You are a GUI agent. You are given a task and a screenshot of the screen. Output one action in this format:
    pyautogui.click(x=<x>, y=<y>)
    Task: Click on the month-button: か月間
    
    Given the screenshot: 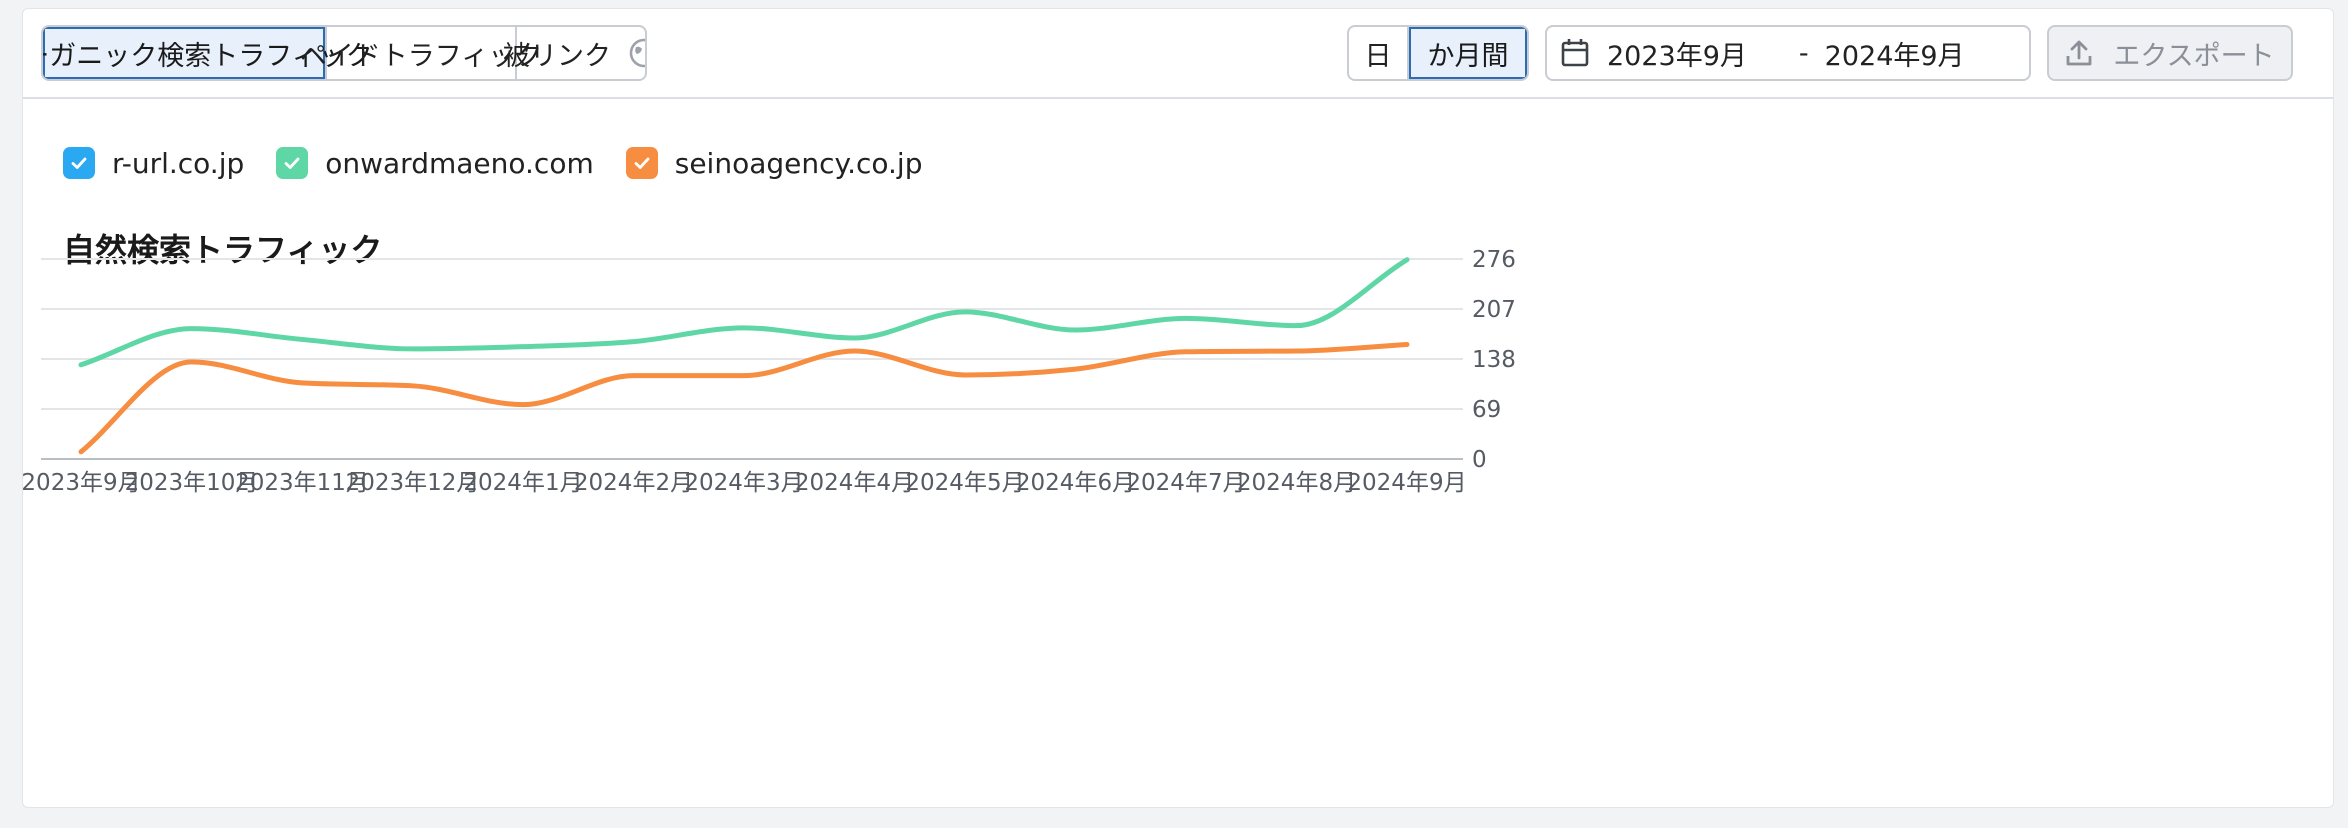 What is the action you would take?
    pyautogui.click(x=1468, y=53)
    